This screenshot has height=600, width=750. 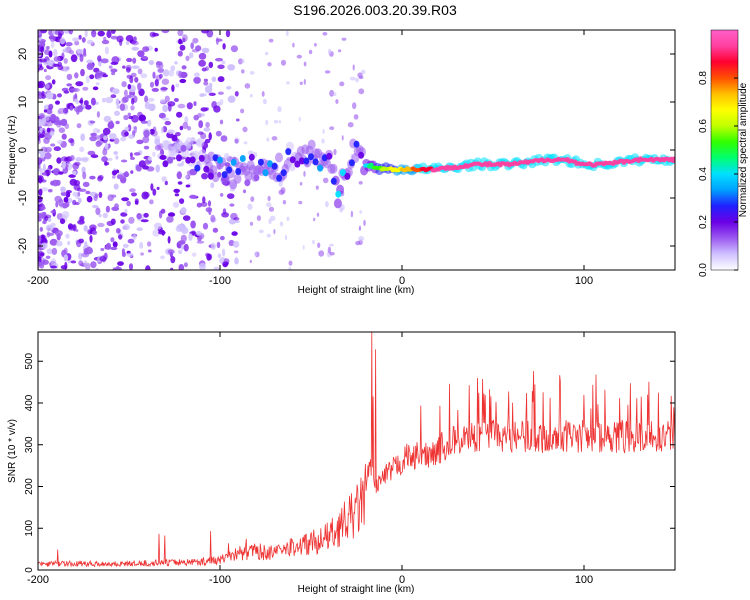 What do you see at coordinates (356, 589) in the screenshot?
I see `bottom-x-axis-label: Height of straight line (km)` at bounding box center [356, 589].